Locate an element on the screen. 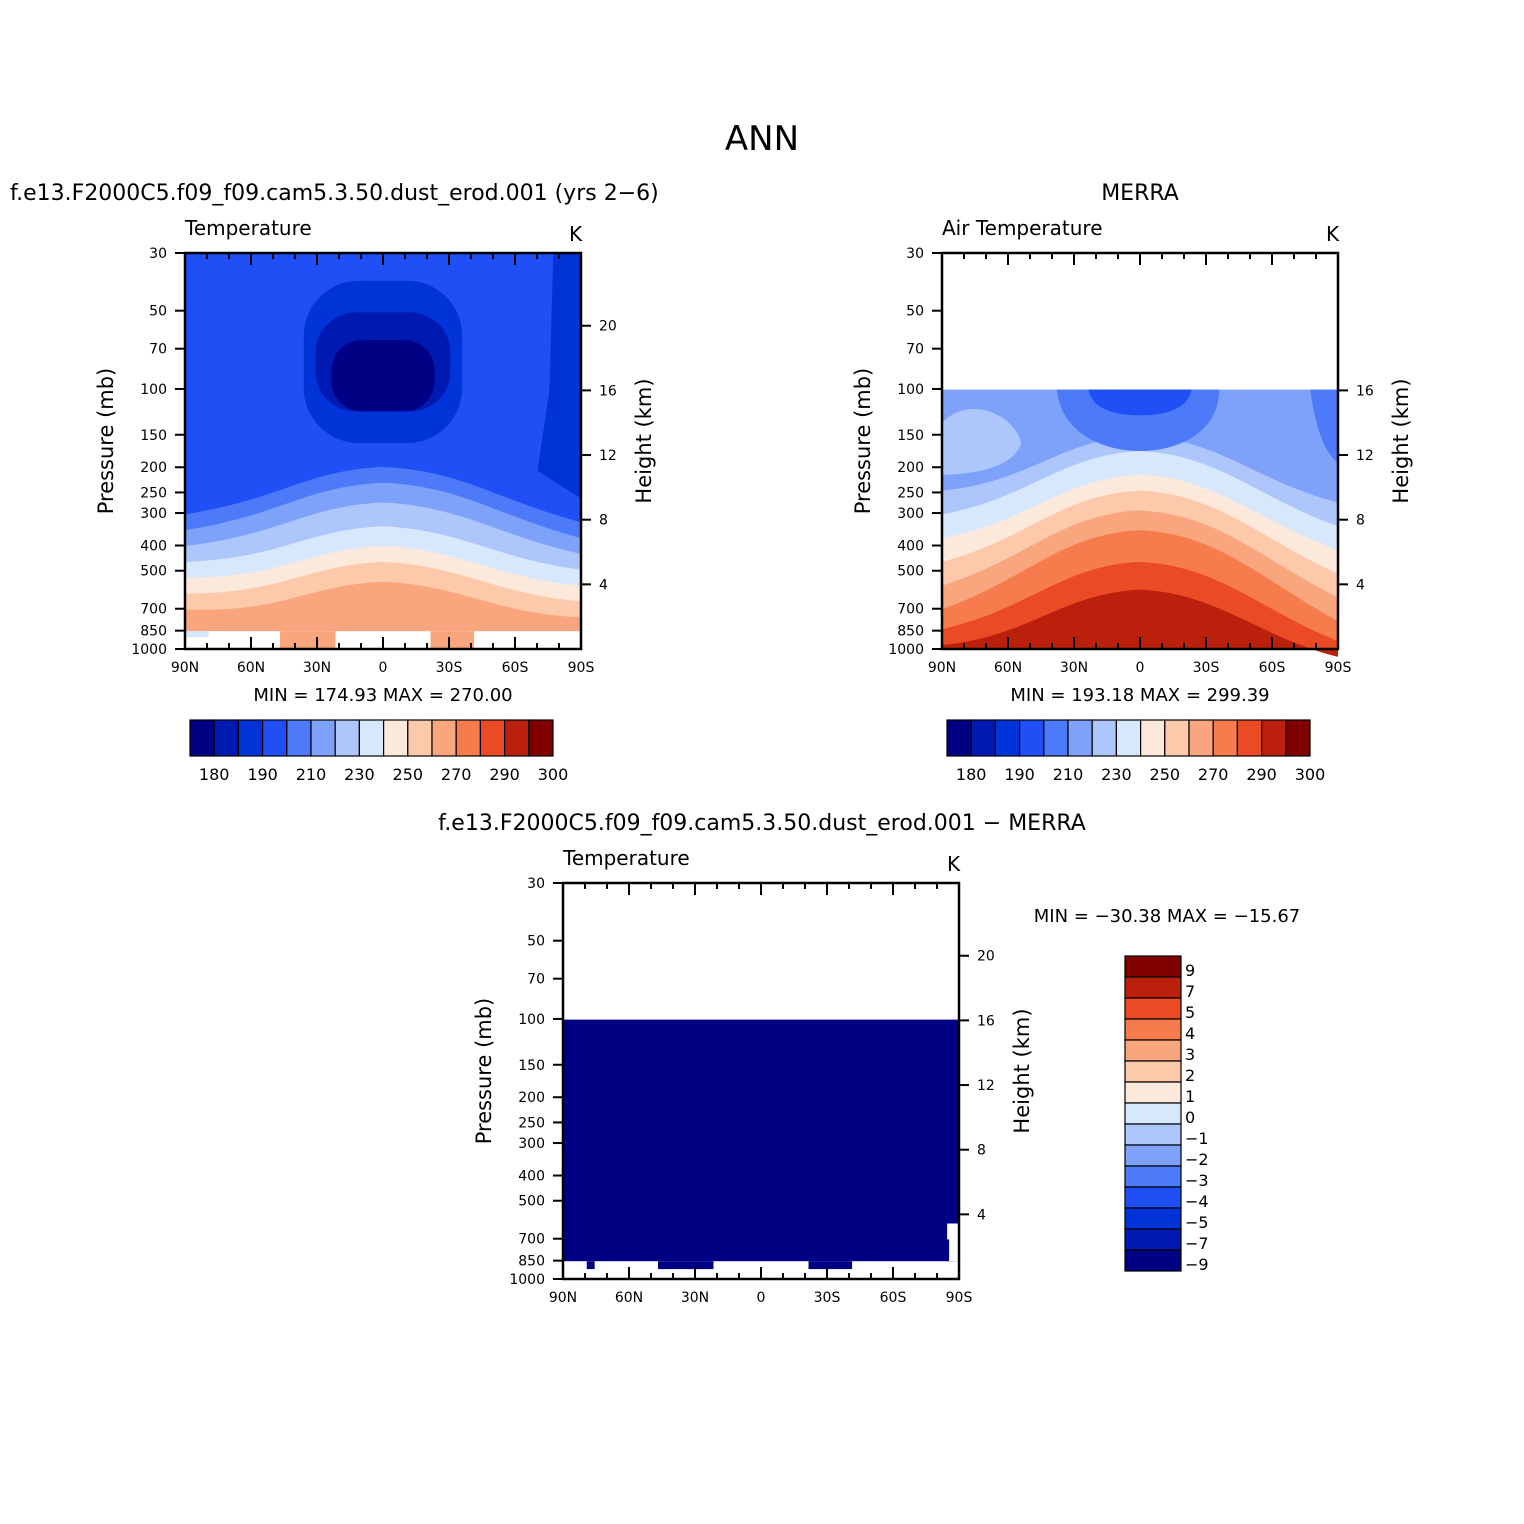  colorbar-label: −9 is located at coordinates (1197, 1264).